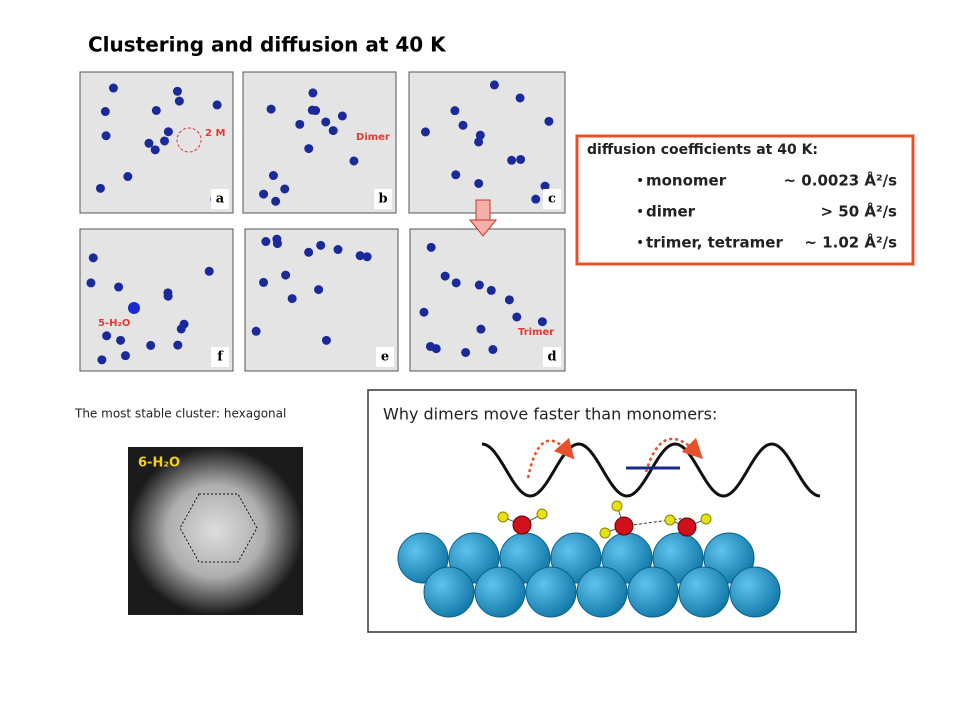  I want to click on highlight-ring, so click(189, 140).